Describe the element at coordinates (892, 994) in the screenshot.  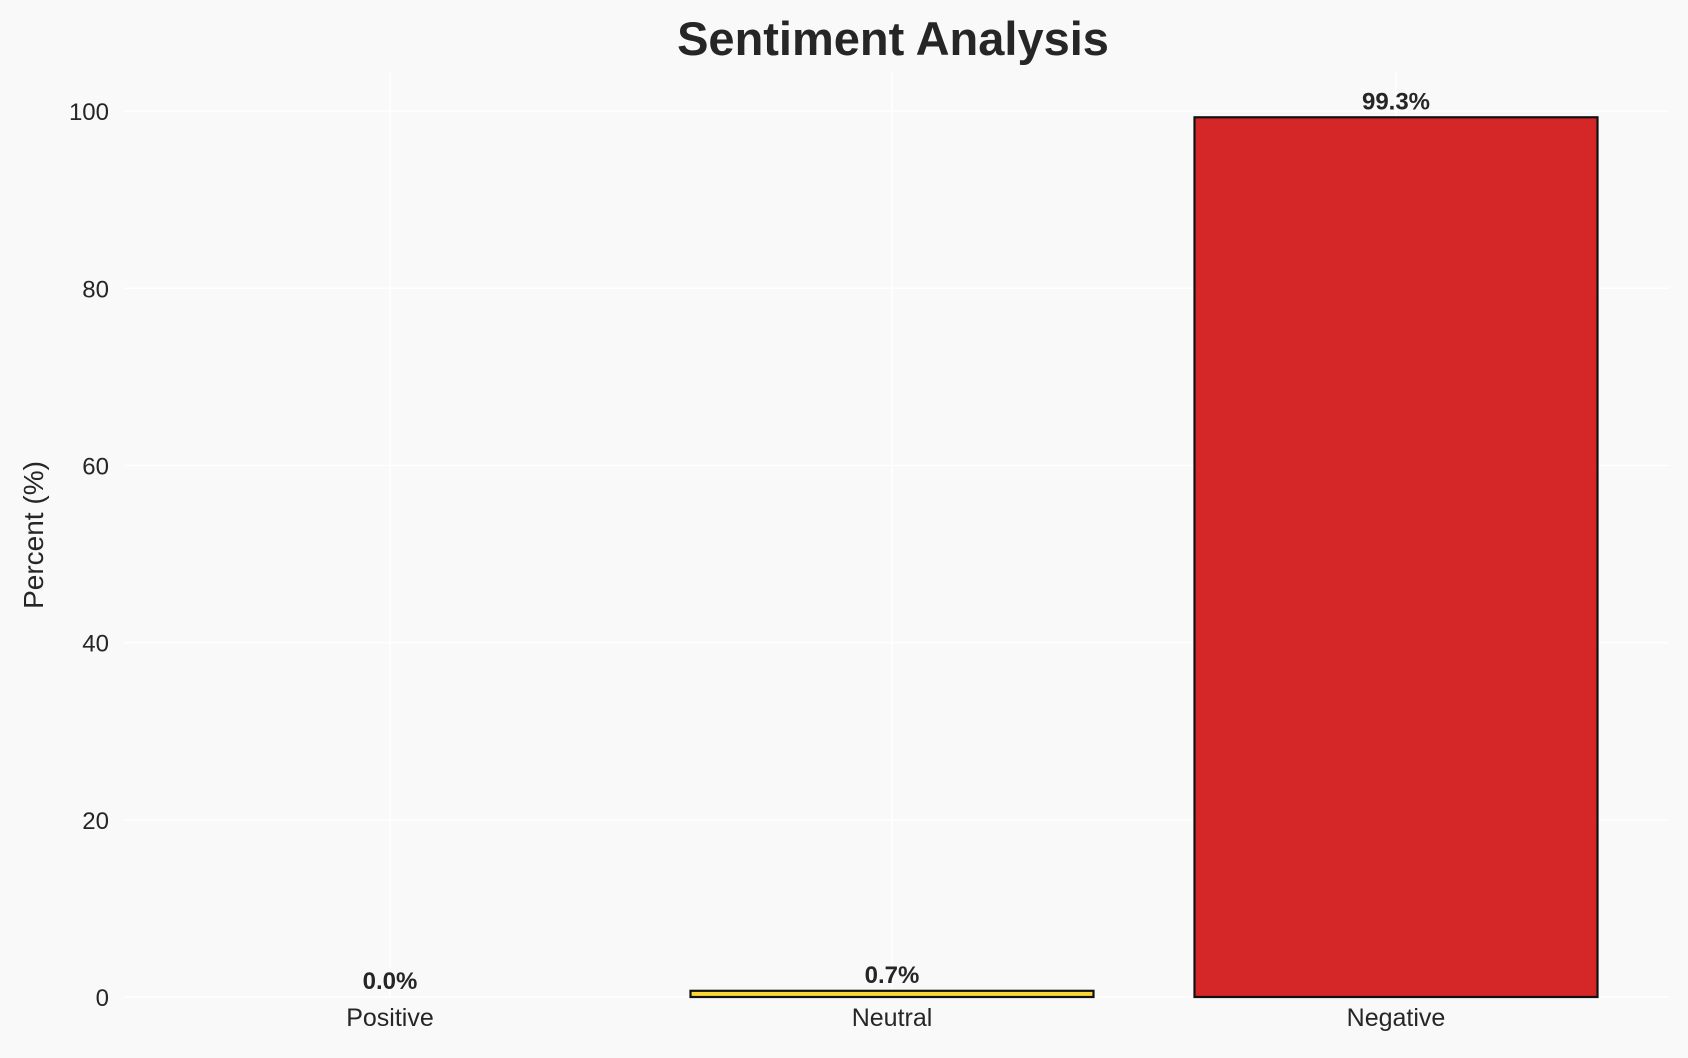
I see `bar-neutral` at that location.